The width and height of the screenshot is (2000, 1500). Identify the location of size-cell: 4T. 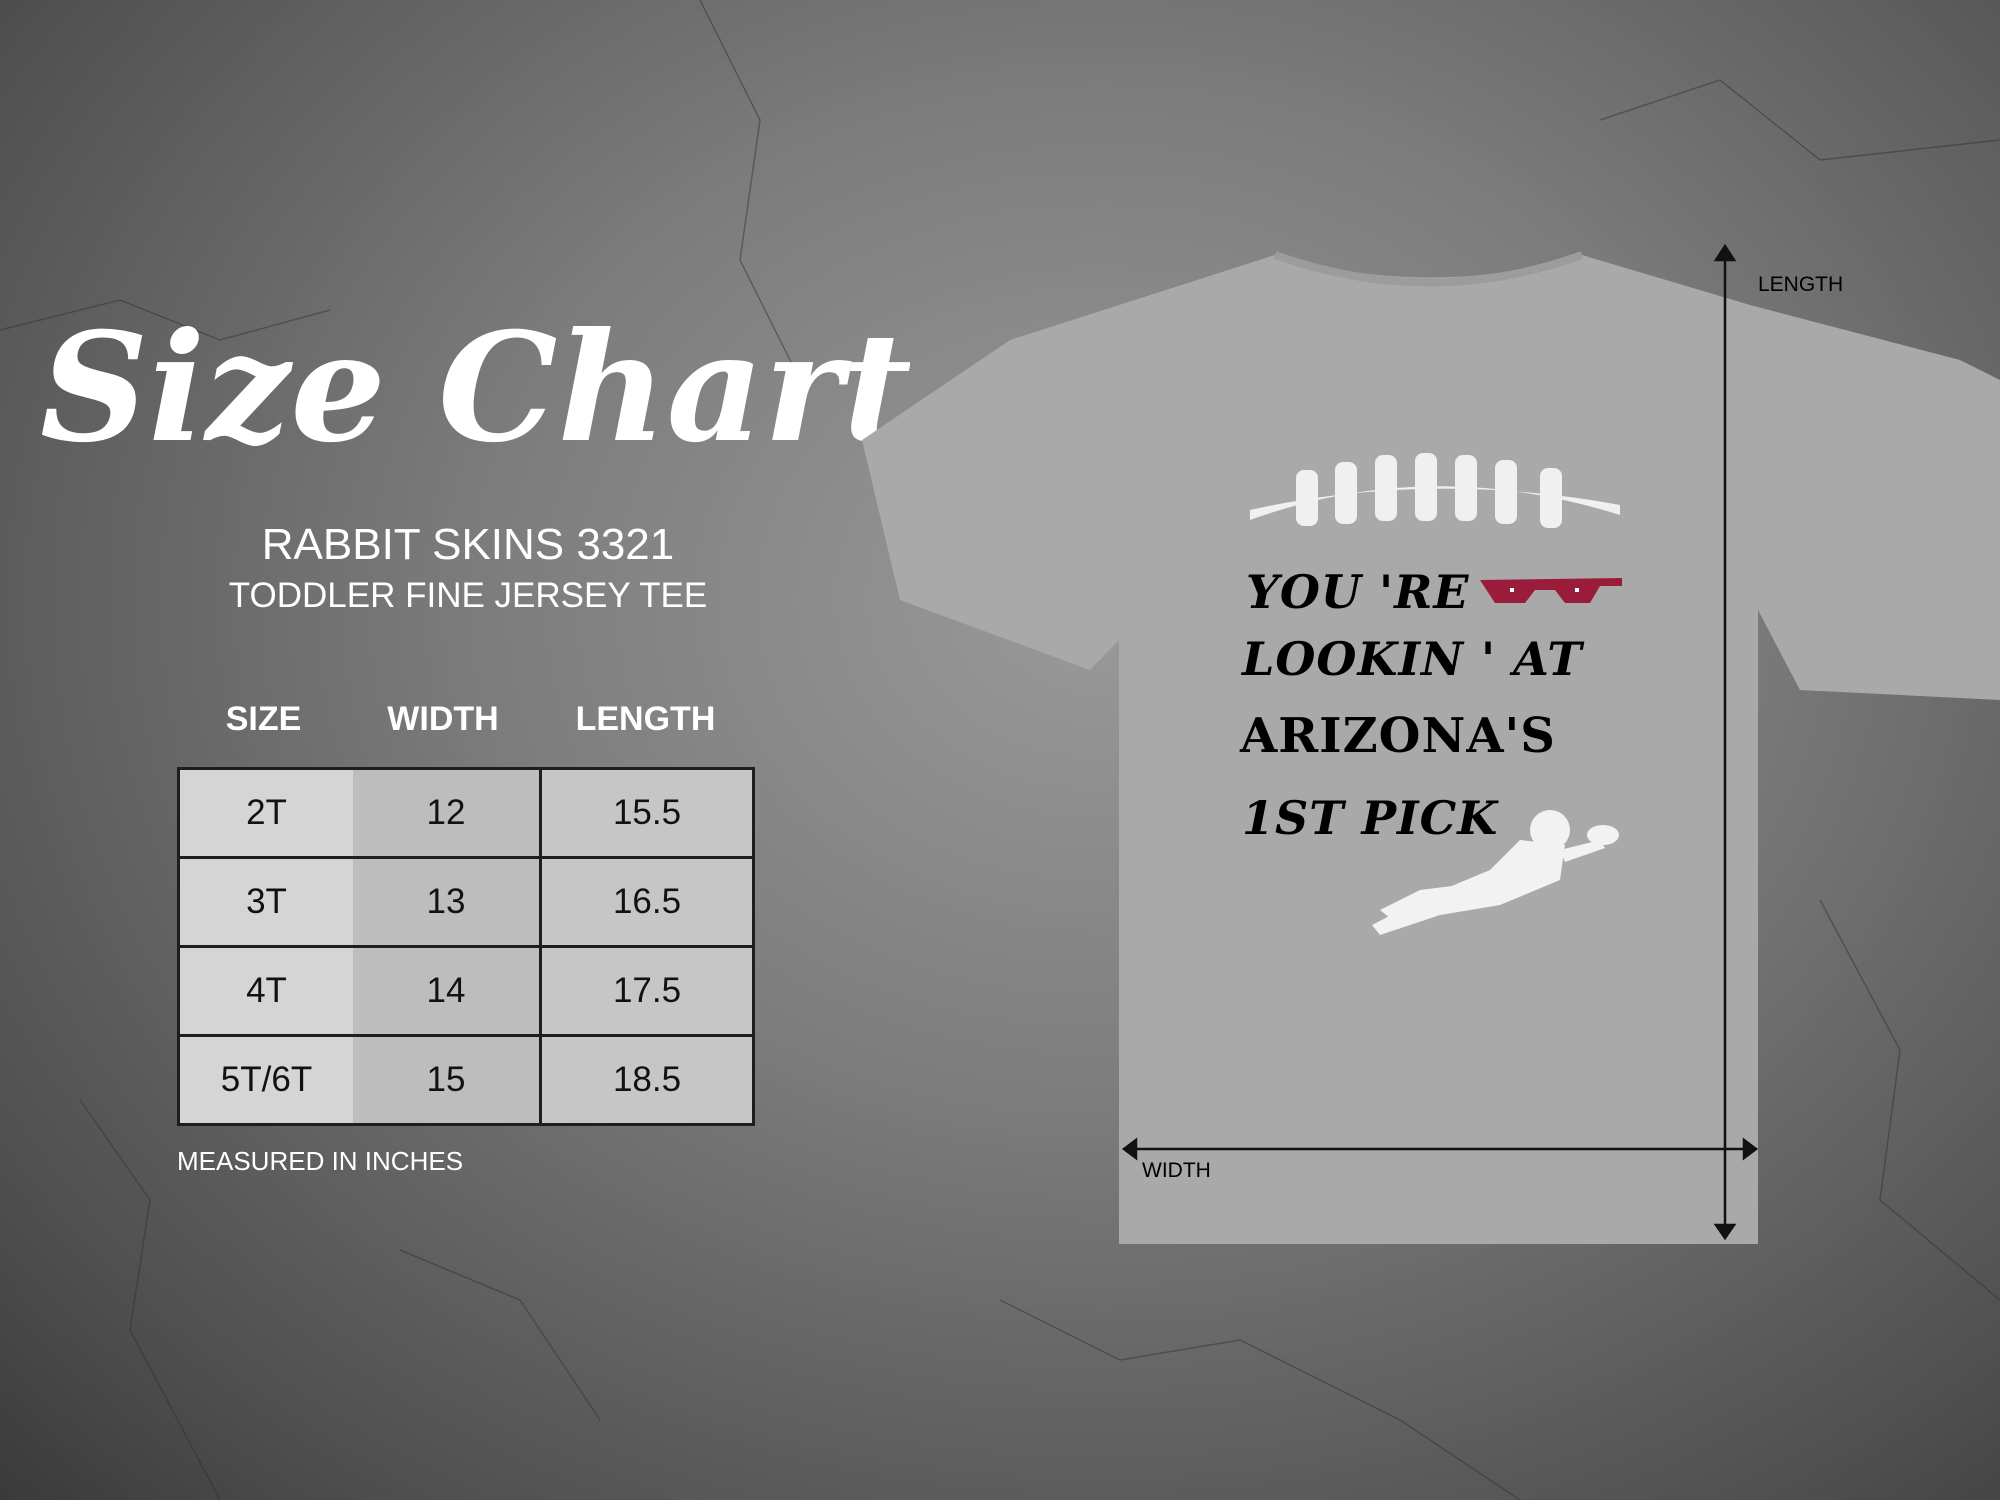
(265, 991).